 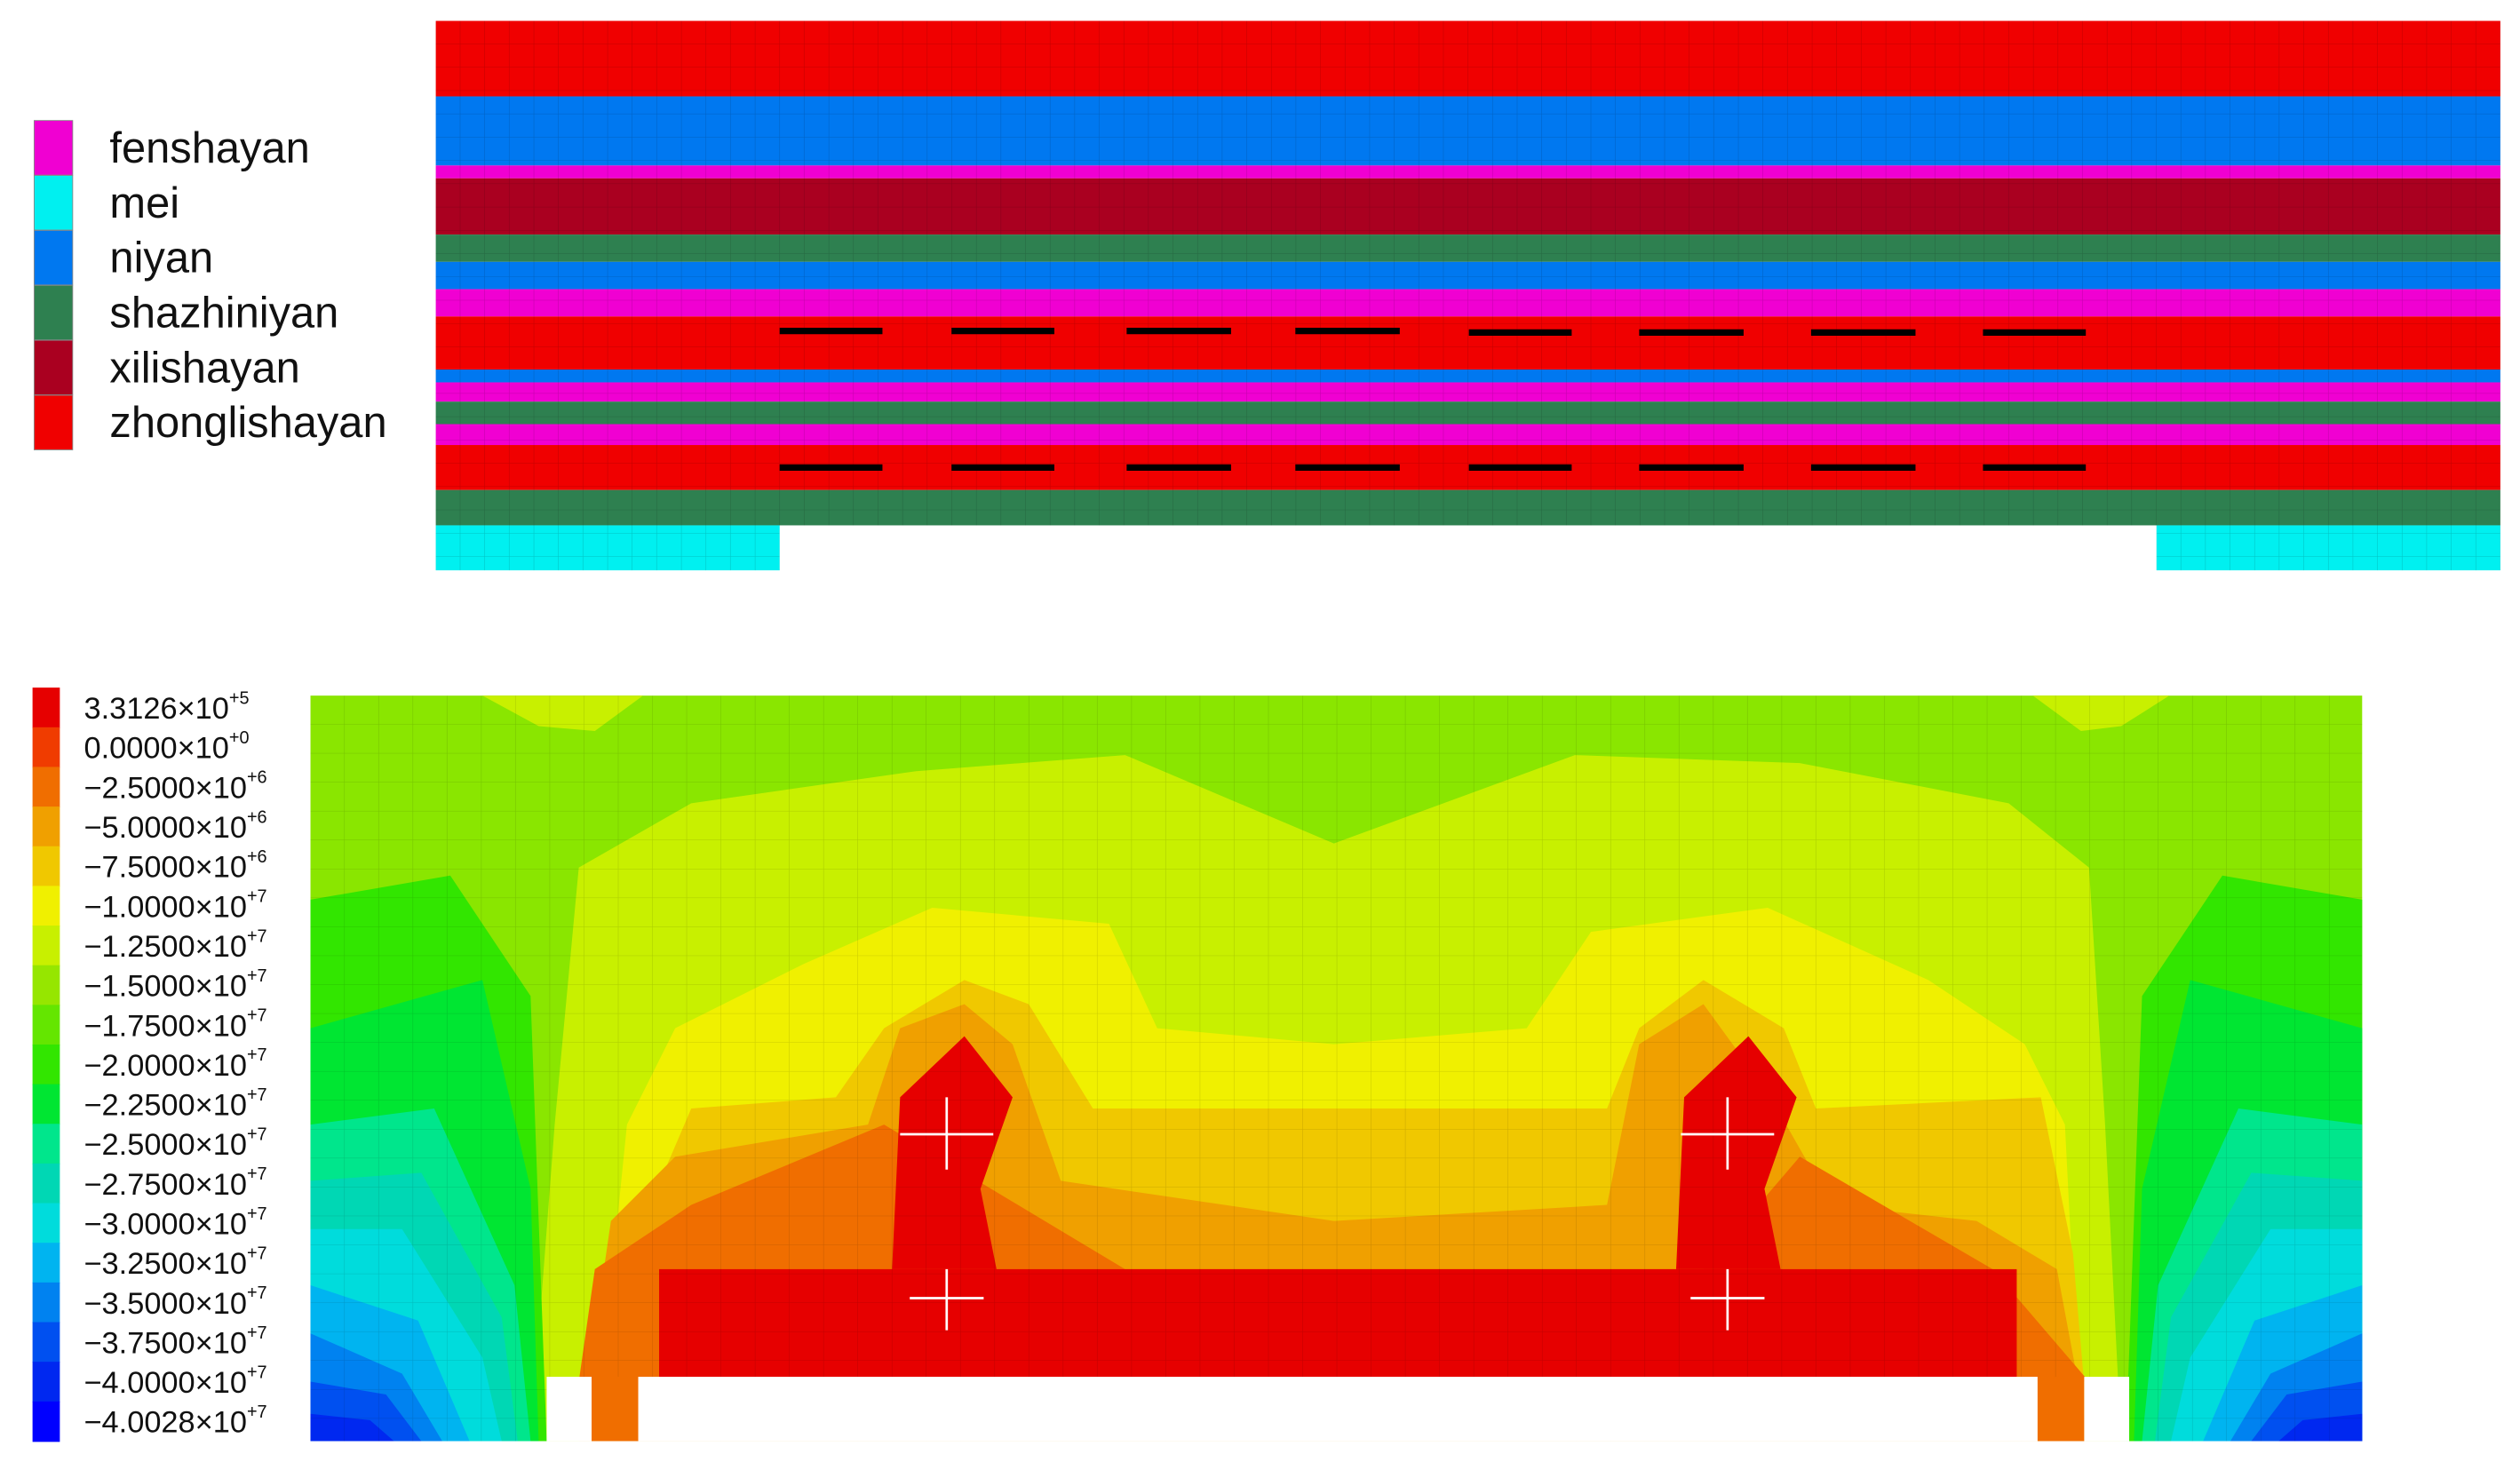 What do you see at coordinates (161, 258) in the screenshot?
I see `legend-label: niyan` at bounding box center [161, 258].